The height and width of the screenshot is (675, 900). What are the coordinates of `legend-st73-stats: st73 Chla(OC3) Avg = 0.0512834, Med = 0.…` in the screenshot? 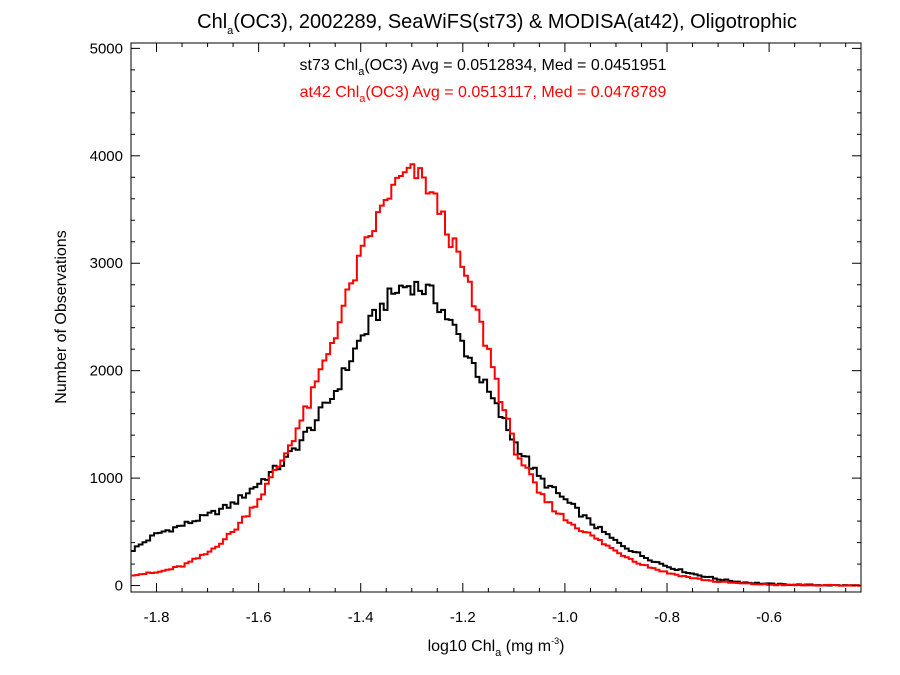 It's located at (483, 67).